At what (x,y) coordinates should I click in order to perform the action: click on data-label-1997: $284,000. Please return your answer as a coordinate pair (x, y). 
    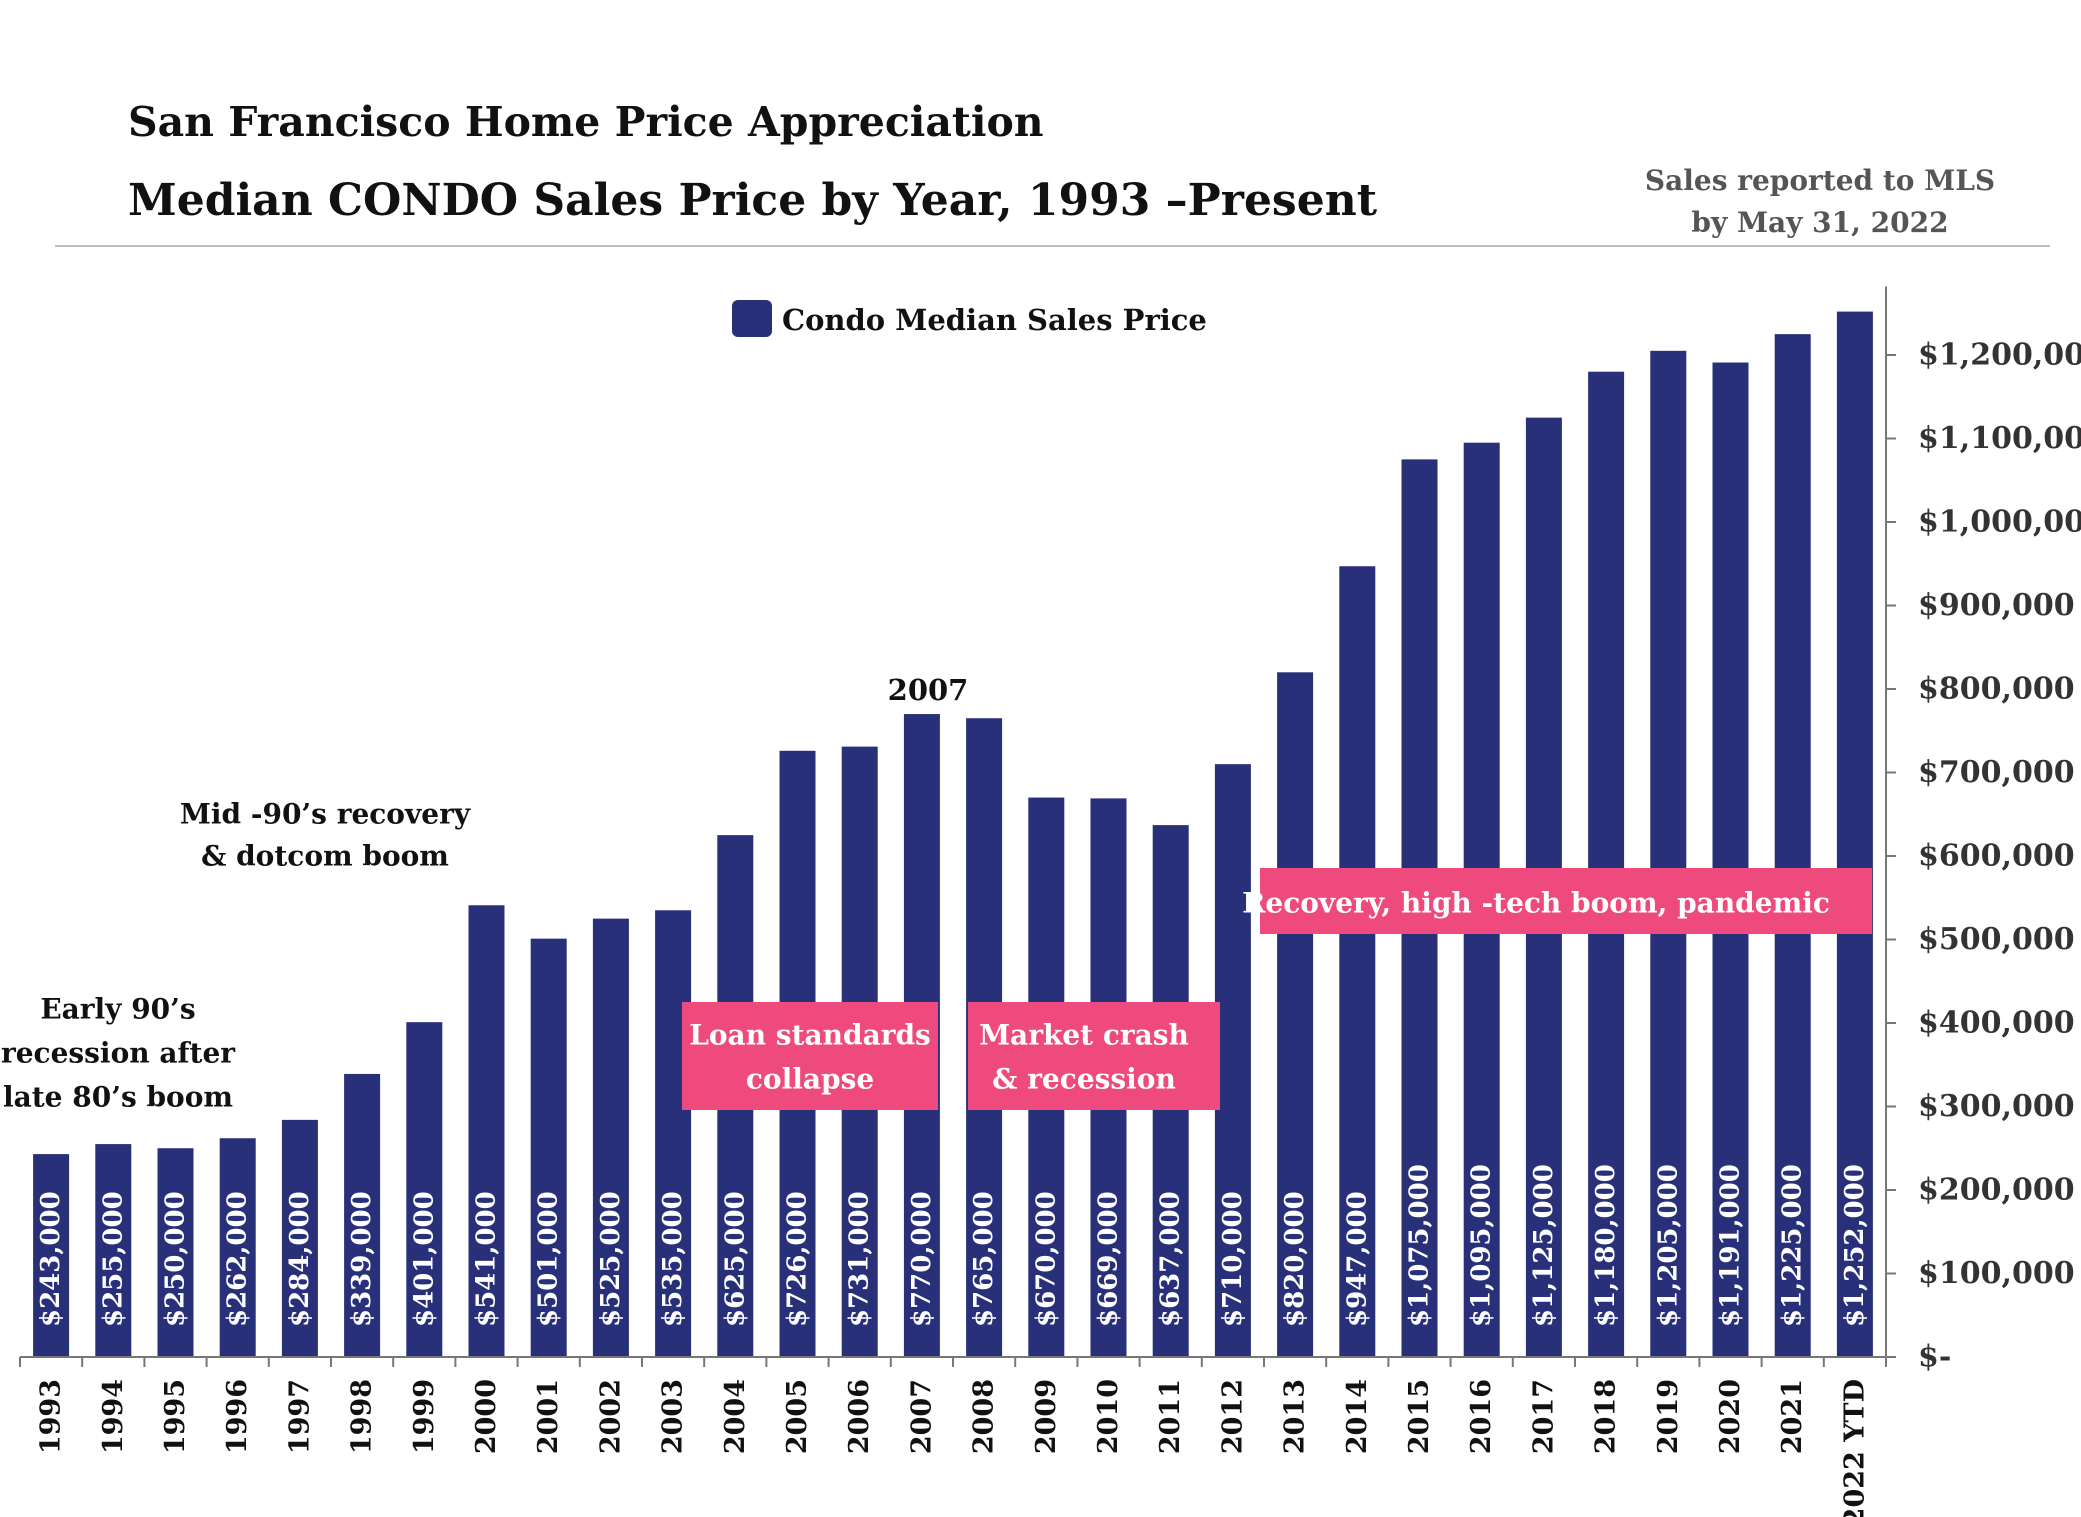
    Looking at the image, I should click on (300, 1259).